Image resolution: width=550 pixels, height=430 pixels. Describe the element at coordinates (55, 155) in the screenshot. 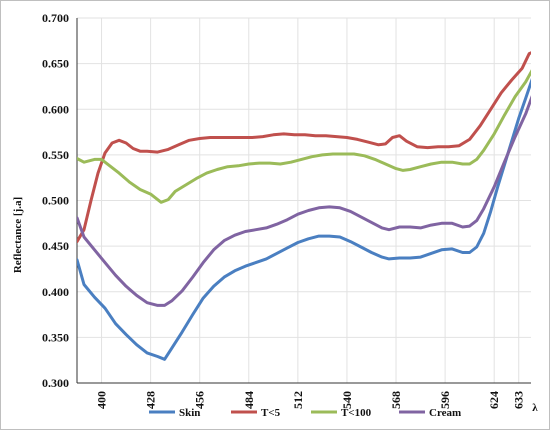

I see `y-tick-label: 0.550` at that location.